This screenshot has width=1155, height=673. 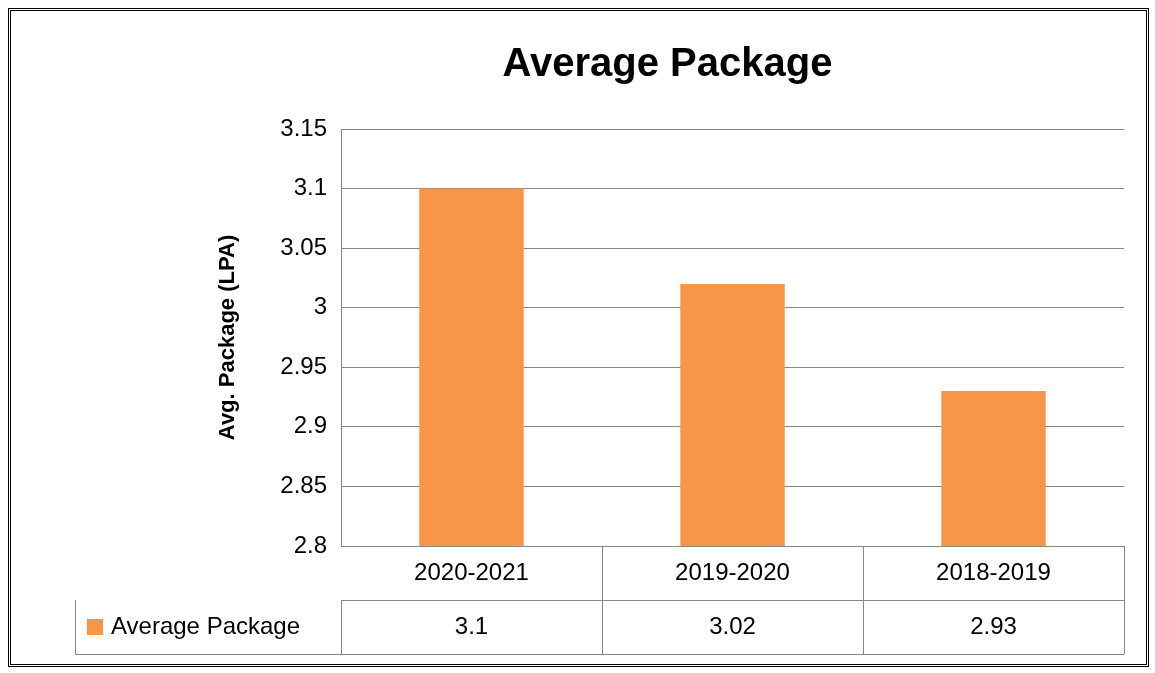 What do you see at coordinates (471, 625) in the screenshot?
I see `data-label: 3.1` at bounding box center [471, 625].